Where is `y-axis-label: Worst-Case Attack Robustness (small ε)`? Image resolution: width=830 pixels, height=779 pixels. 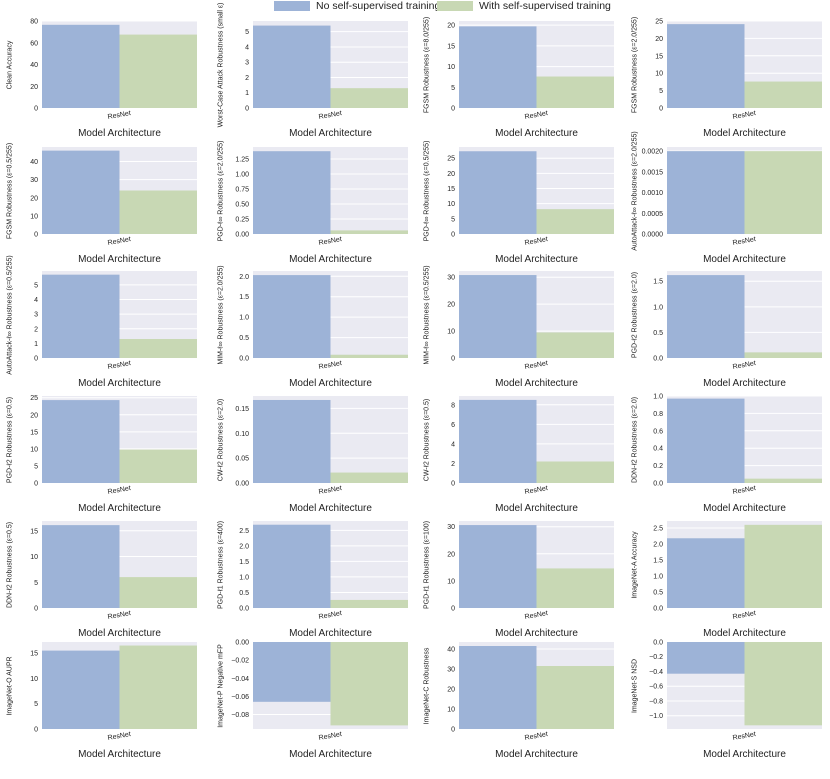
y-axis-label: Worst-Case Attack Robustness (small ε) is located at coordinates (221, 64).